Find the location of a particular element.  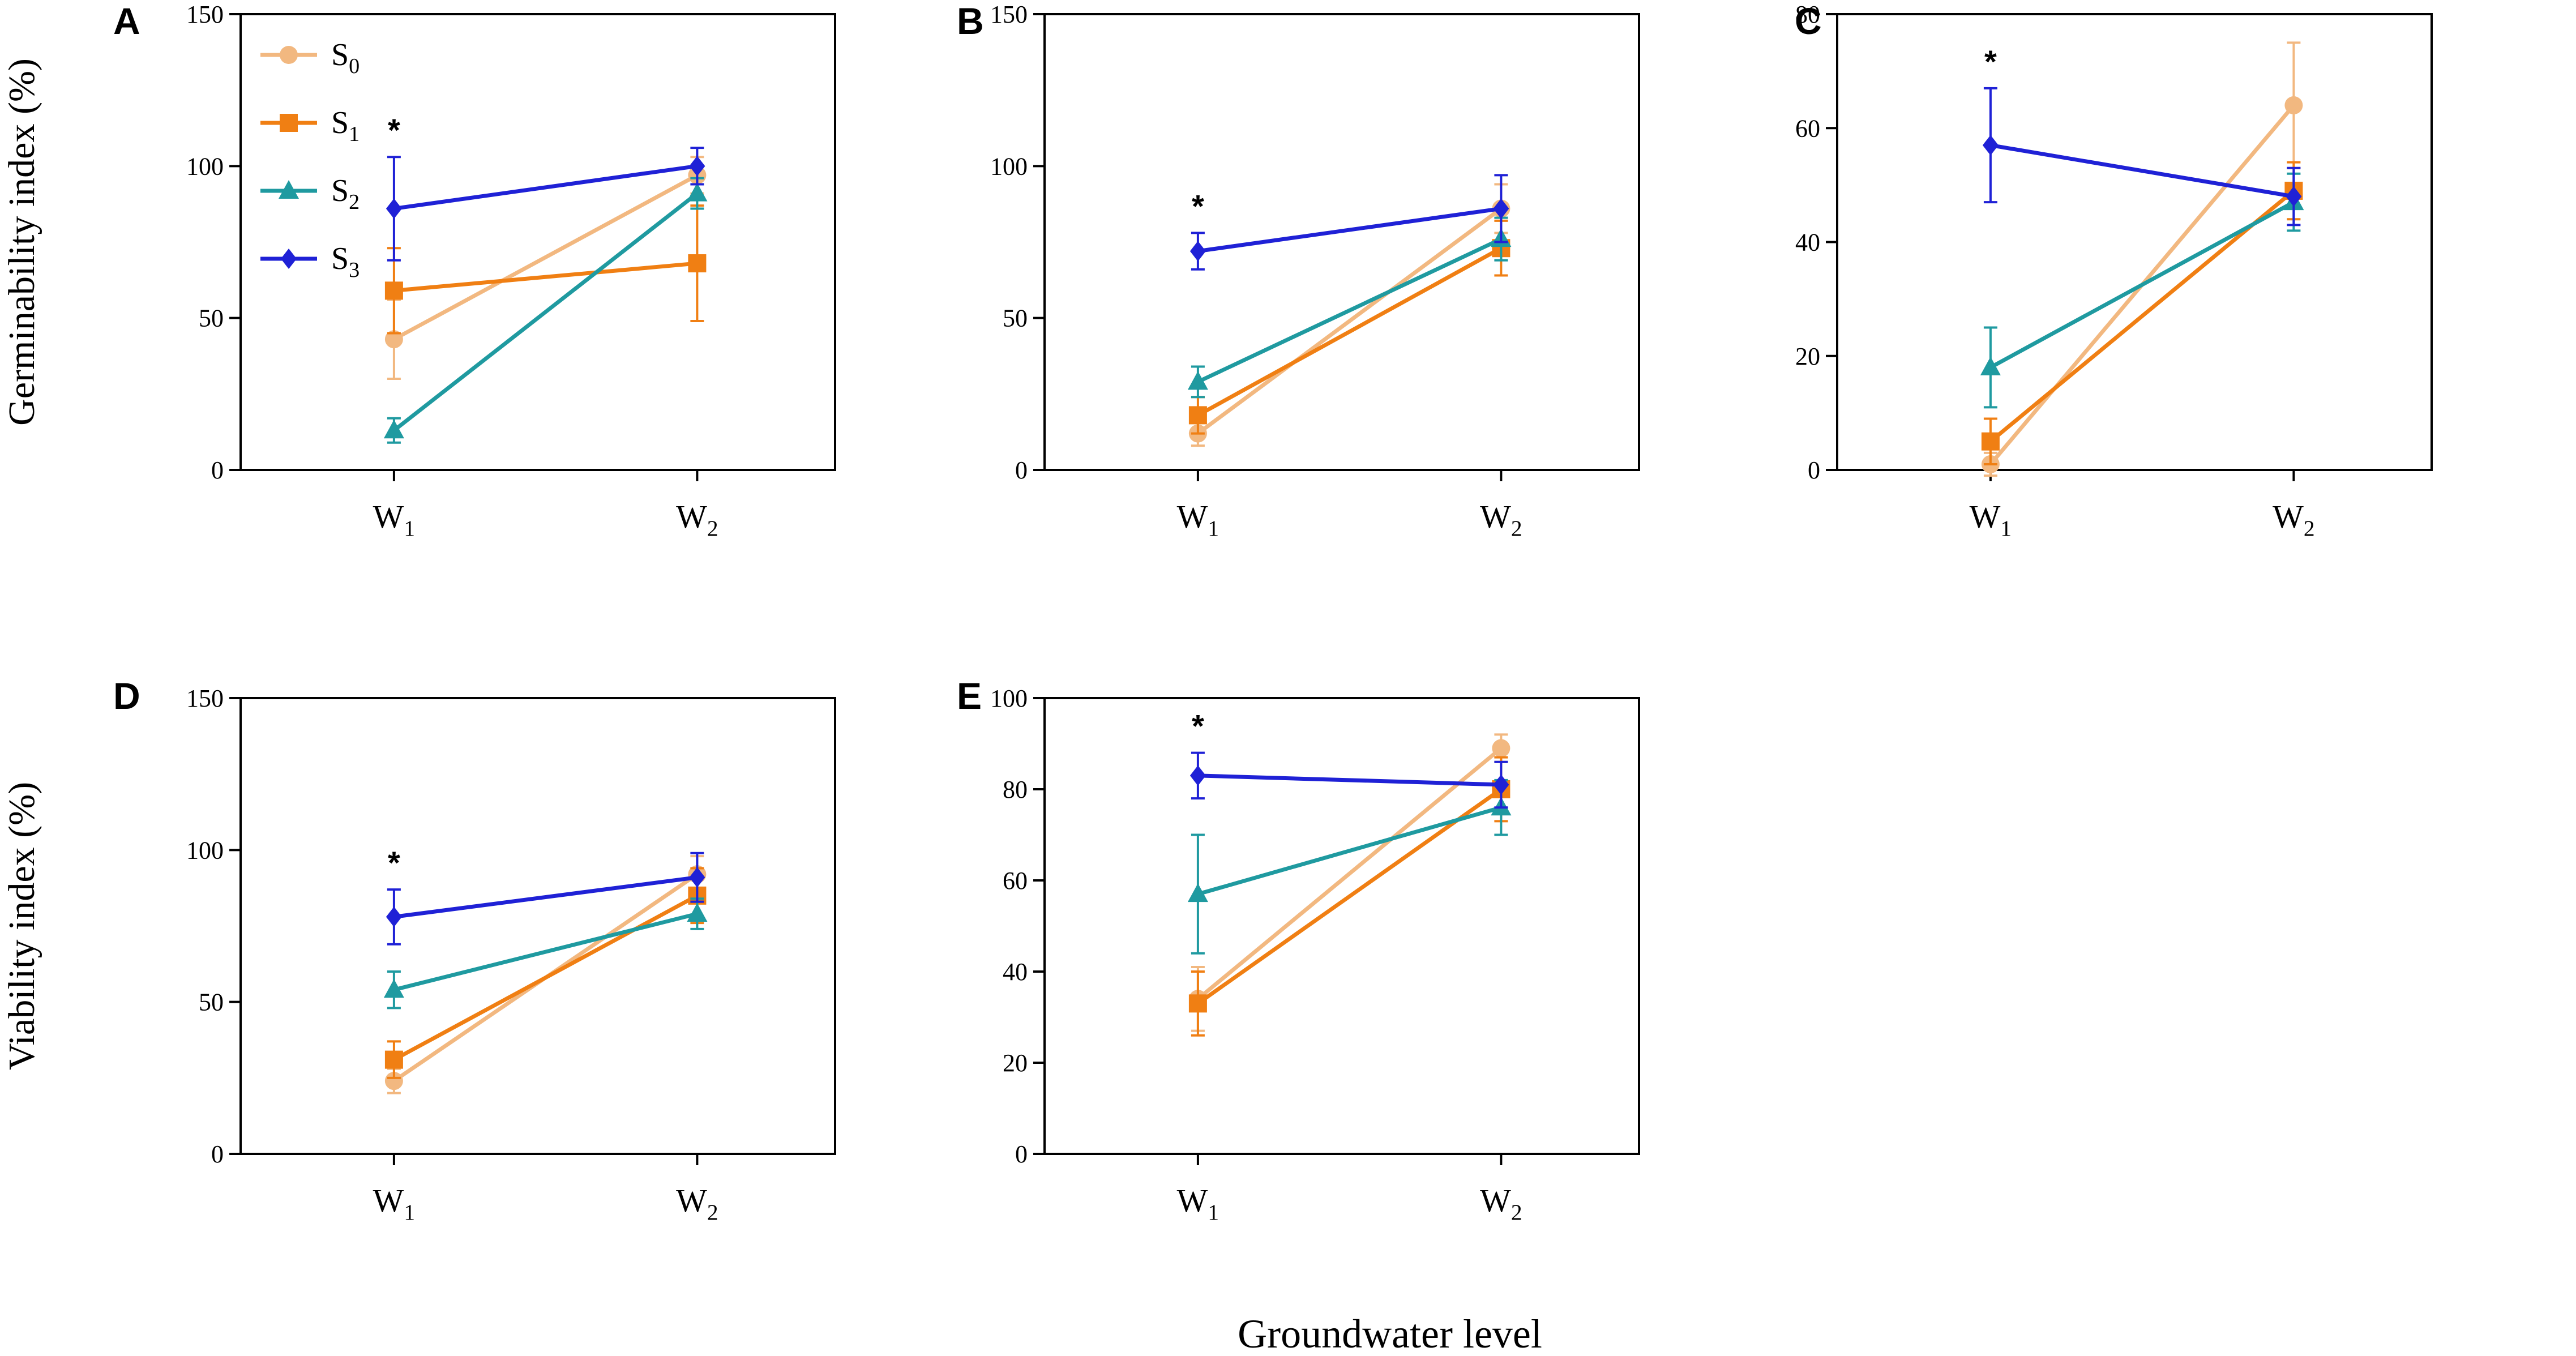

legend-label: S1 is located at coordinates (345, 126).